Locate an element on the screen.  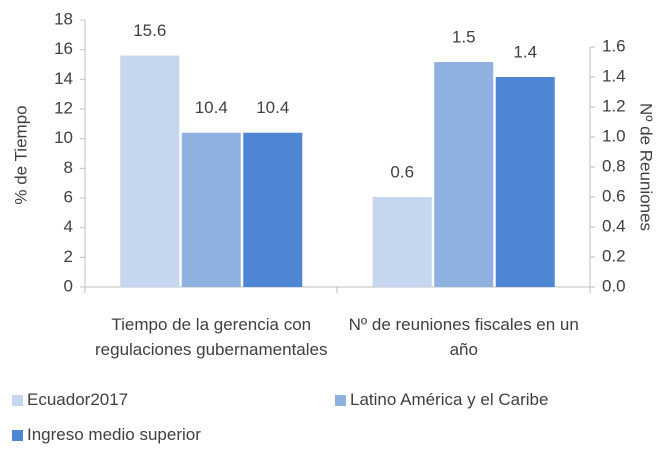
y-tick-label: 8 is located at coordinates (68, 167).